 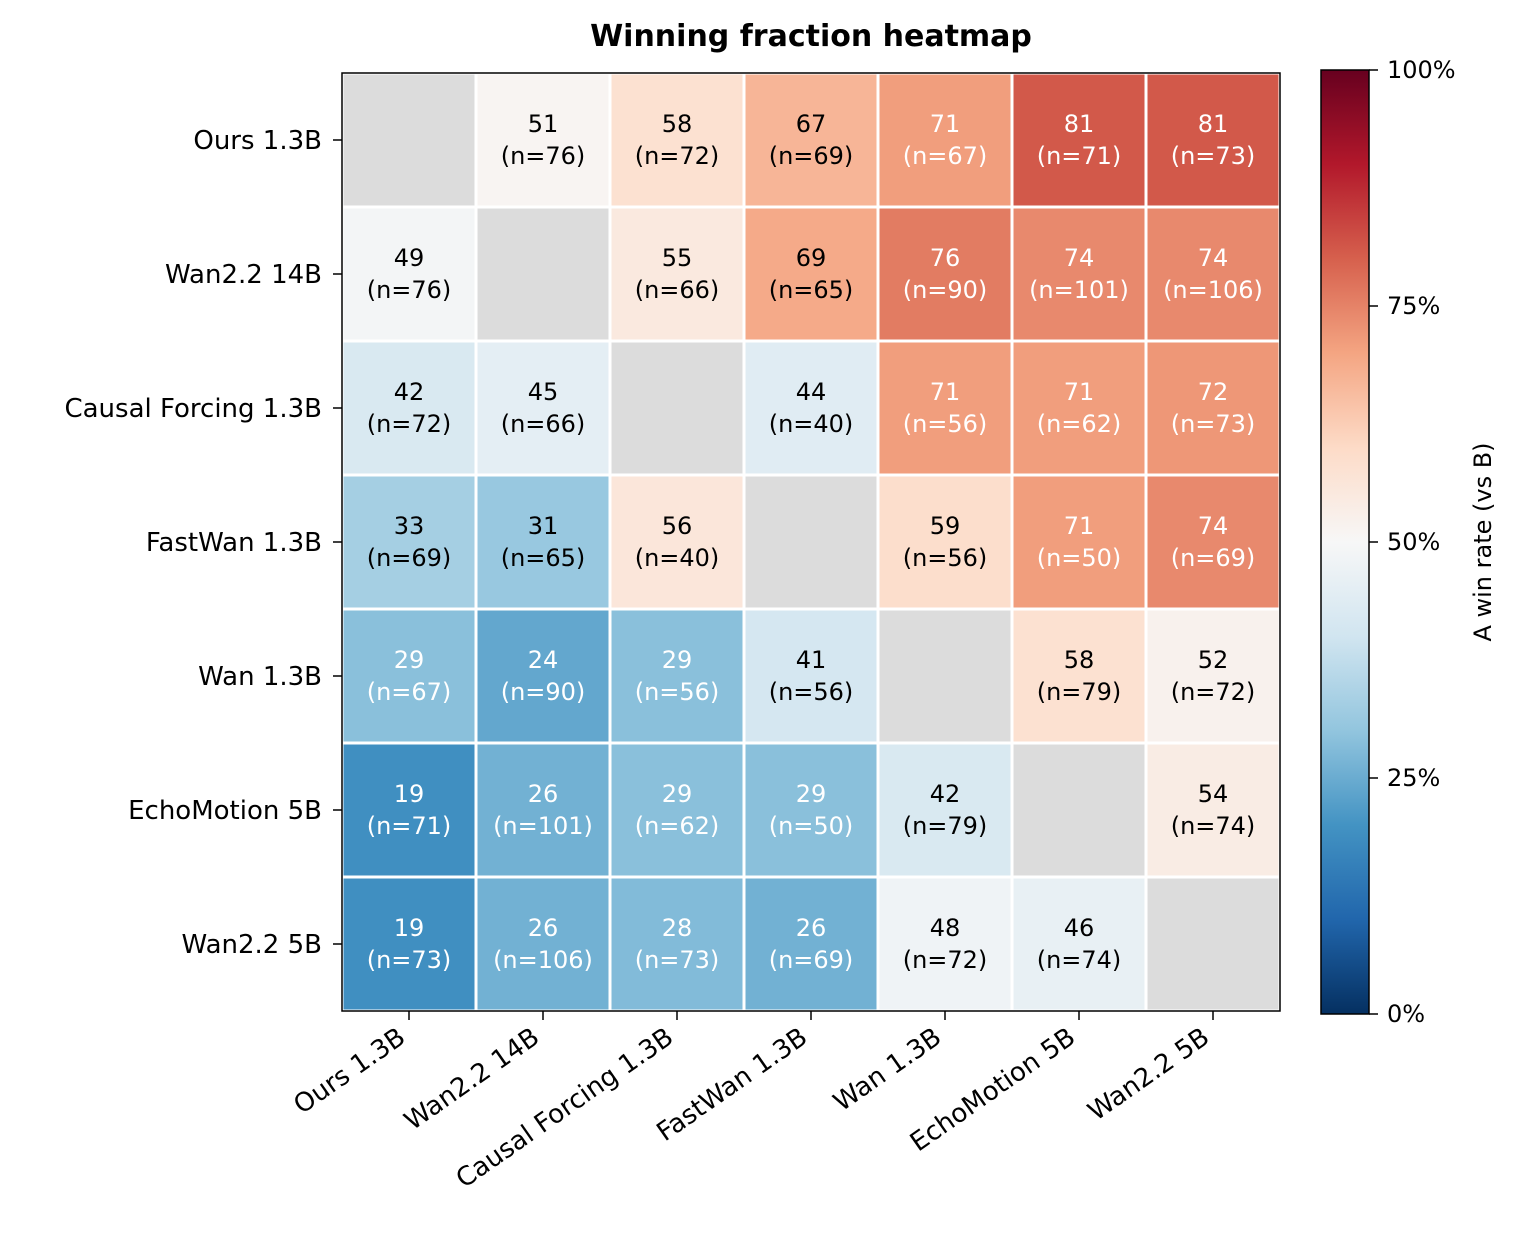 What do you see at coordinates (677, 290) in the screenshot?
I see `cell-count-label: (n=66)` at bounding box center [677, 290].